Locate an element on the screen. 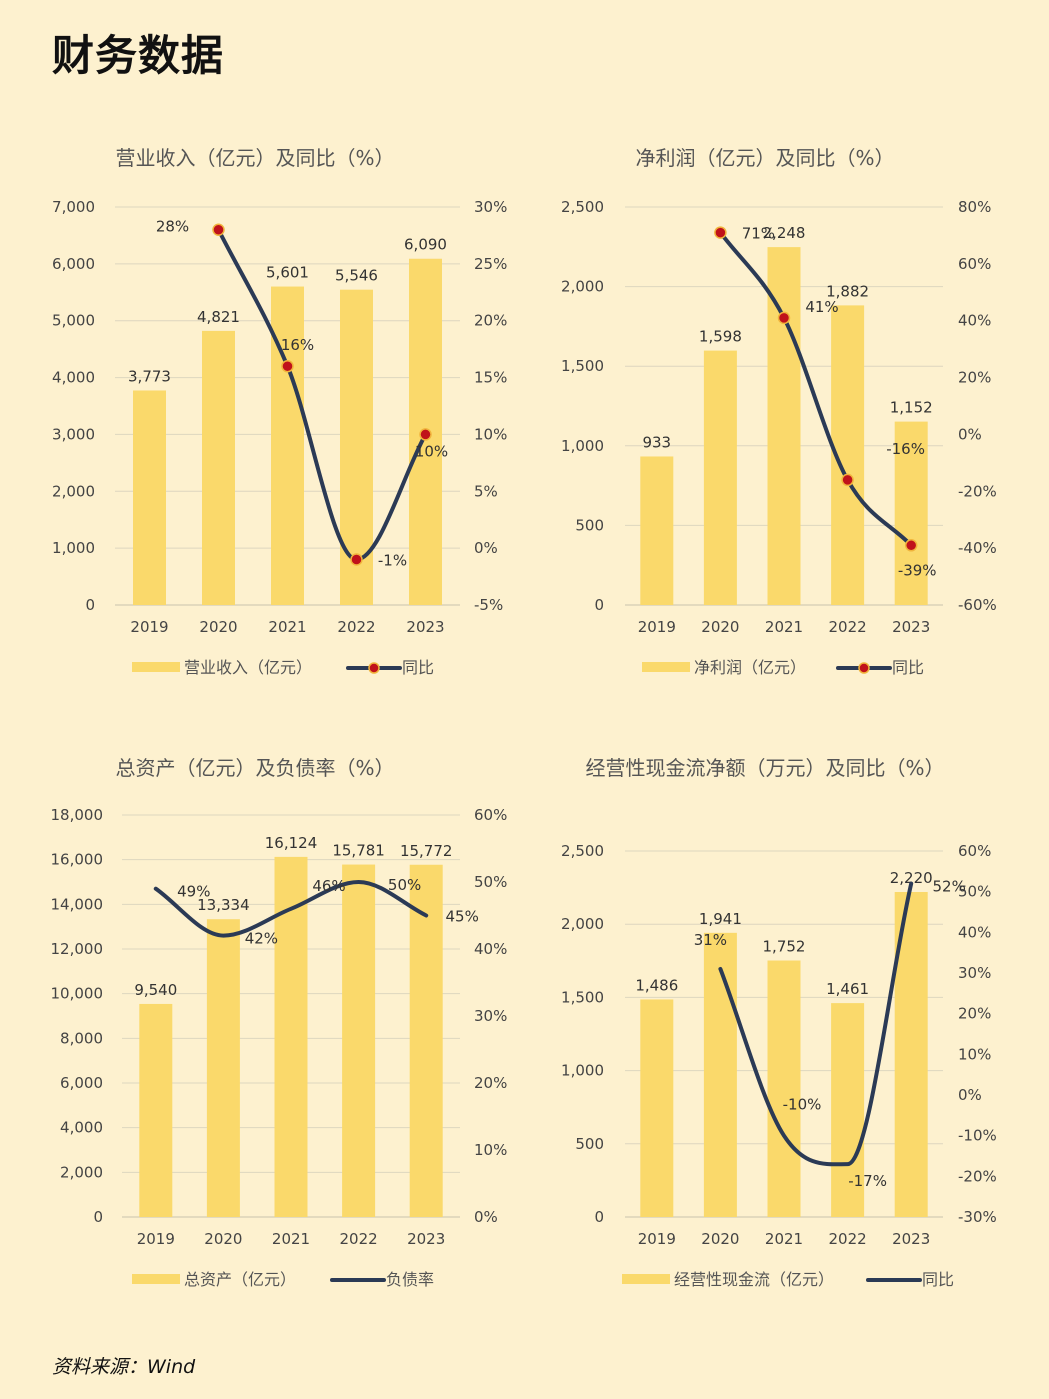 This screenshot has width=1049, height=1399. bar-data-label: 16,124 is located at coordinates (291, 843).